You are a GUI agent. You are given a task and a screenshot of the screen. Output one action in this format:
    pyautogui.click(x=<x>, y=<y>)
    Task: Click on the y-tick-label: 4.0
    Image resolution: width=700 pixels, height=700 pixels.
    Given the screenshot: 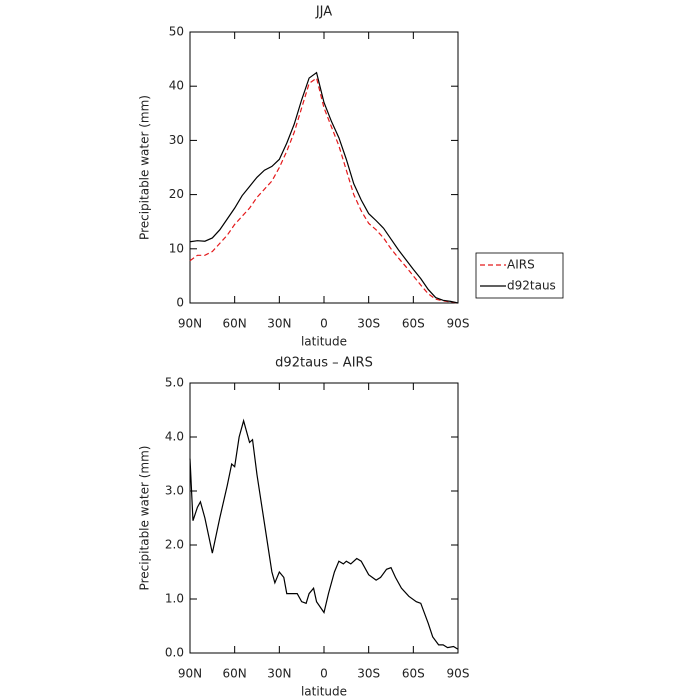 What is the action you would take?
    pyautogui.click(x=174, y=437)
    